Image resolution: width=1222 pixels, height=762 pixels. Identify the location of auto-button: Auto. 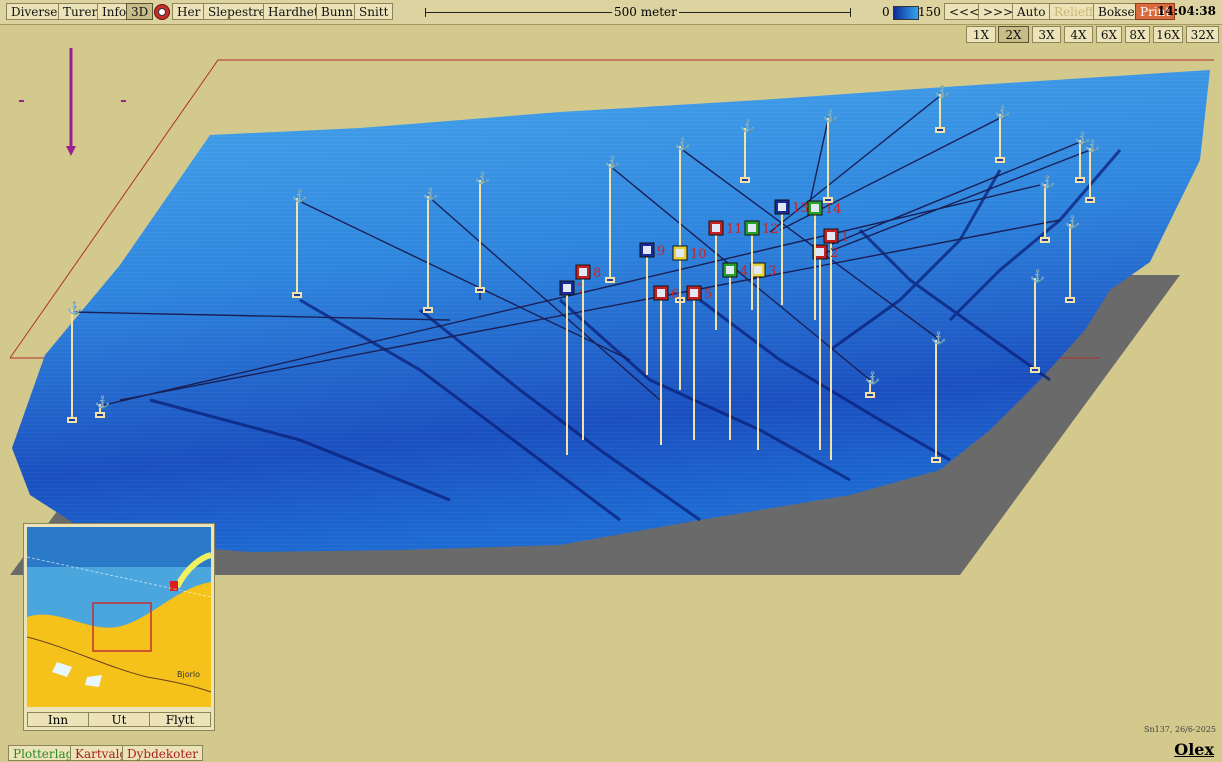
(1031, 11).